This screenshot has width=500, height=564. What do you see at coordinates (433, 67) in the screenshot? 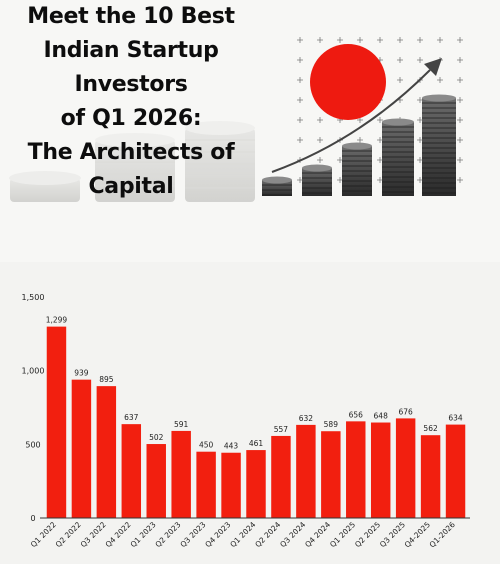
I see `arrow-head-icon` at bounding box center [433, 67].